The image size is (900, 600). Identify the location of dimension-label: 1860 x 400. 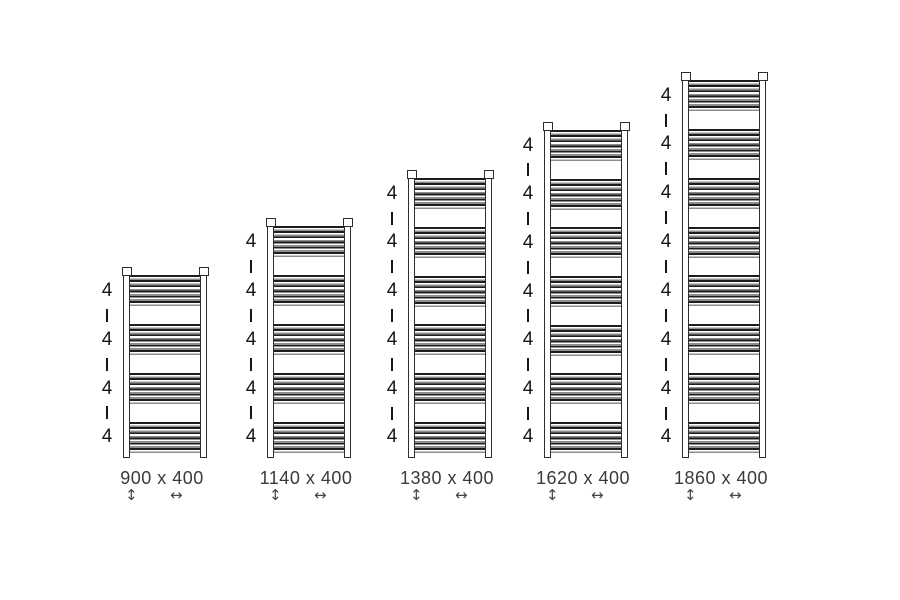
(721, 478).